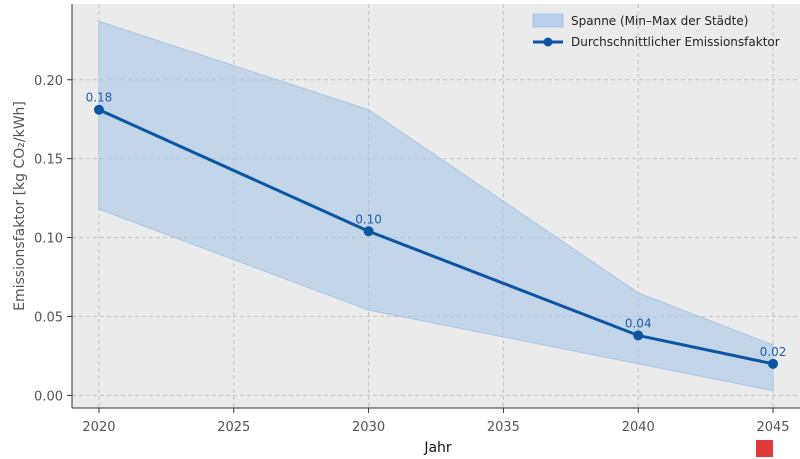 This screenshot has height=459, width=800. Describe the element at coordinates (437, 448) in the screenshot. I see `x-axis-label: Jahr` at that location.